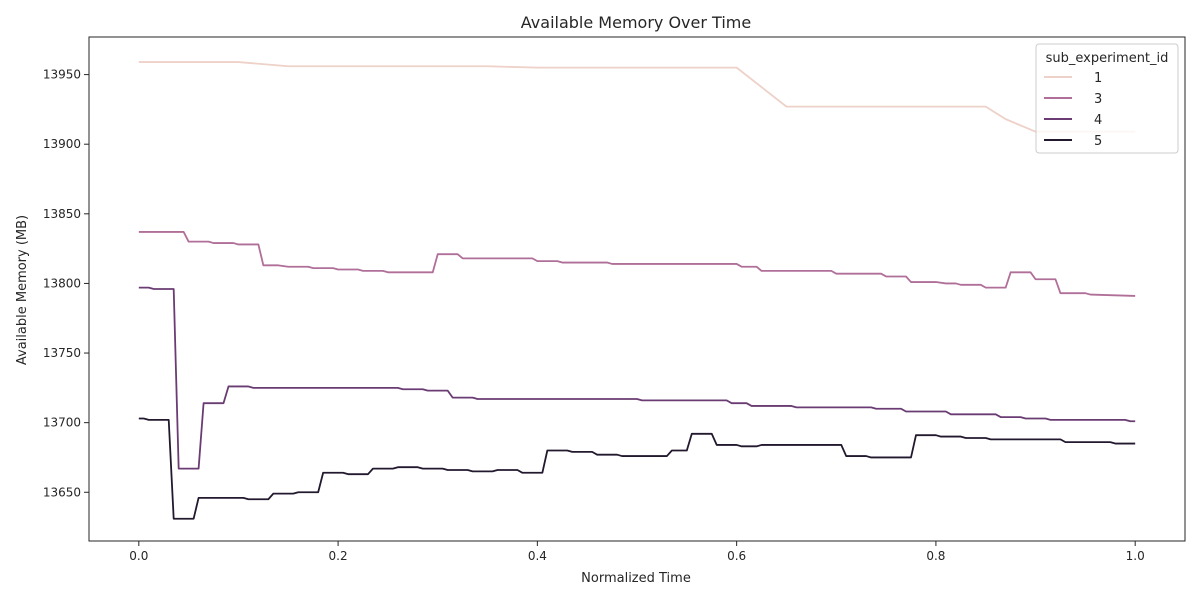  What do you see at coordinates (62, 144) in the screenshot?
I see `y-tick-label: 13900` at bounding box center [62, 144].